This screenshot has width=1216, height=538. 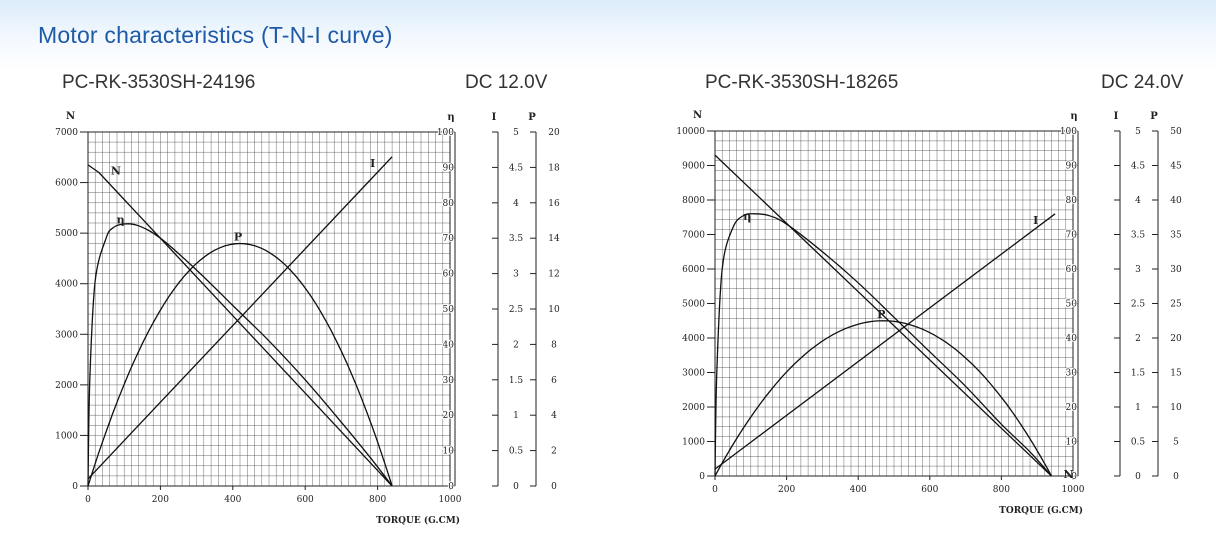 What do you see at coordinates (1176, 305) in the screenshot?
I see `p-tick-label: 25` at bounding box center [1176, 305].